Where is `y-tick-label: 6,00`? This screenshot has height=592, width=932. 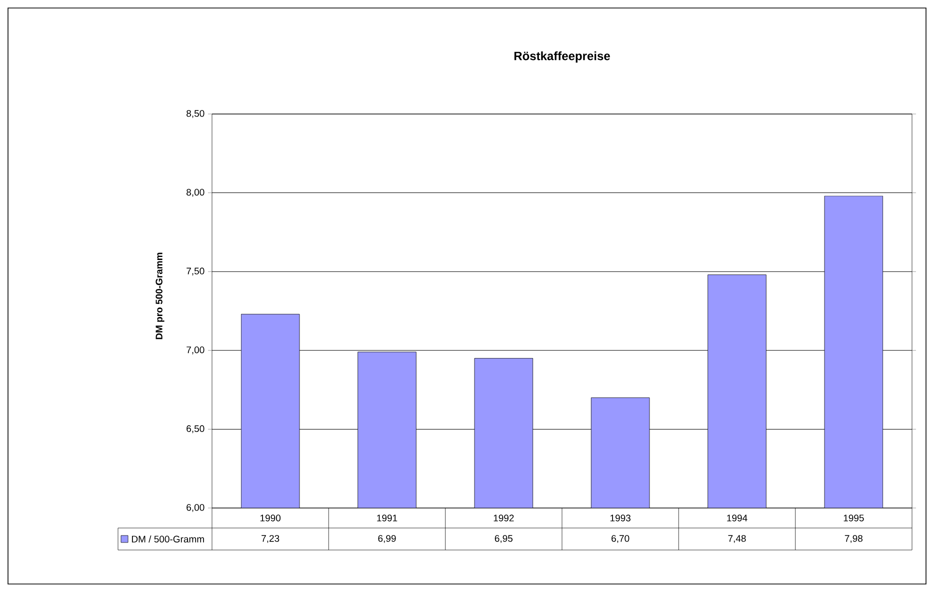
y-tick-label: 6,00 is located at coordinates (195, 508).